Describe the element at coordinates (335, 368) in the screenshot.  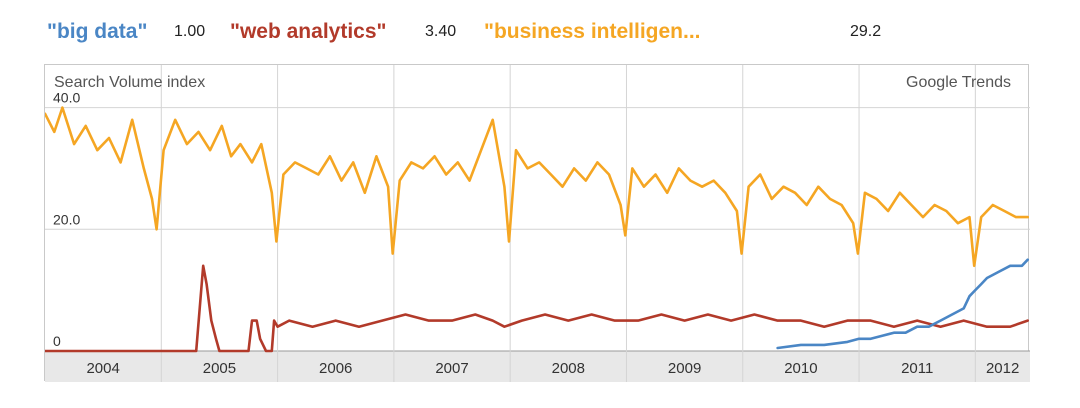
I see `x-tick-label: 2006` at that location.